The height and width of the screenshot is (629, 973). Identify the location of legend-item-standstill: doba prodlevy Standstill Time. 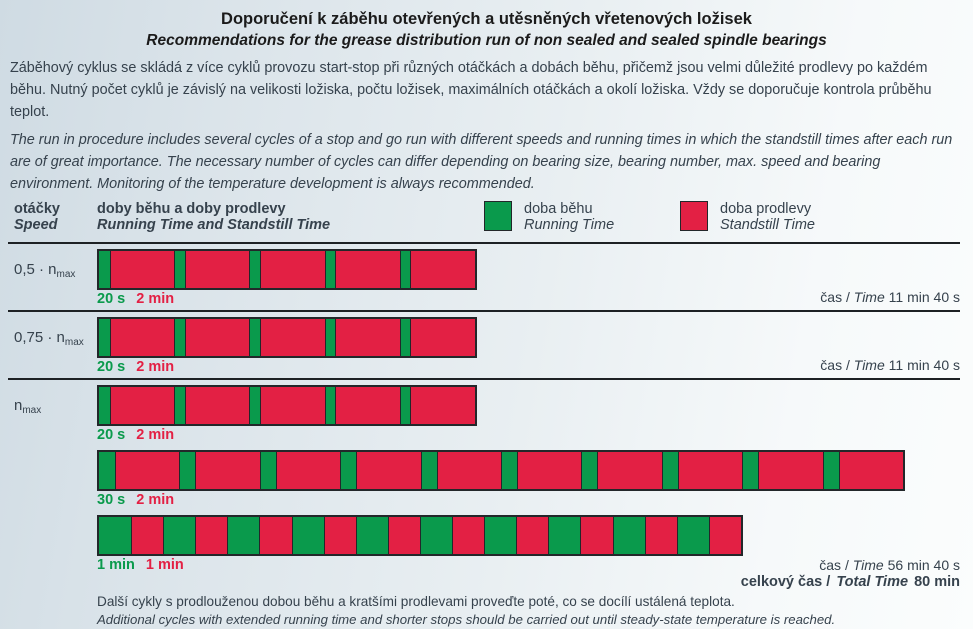
(747, 217).